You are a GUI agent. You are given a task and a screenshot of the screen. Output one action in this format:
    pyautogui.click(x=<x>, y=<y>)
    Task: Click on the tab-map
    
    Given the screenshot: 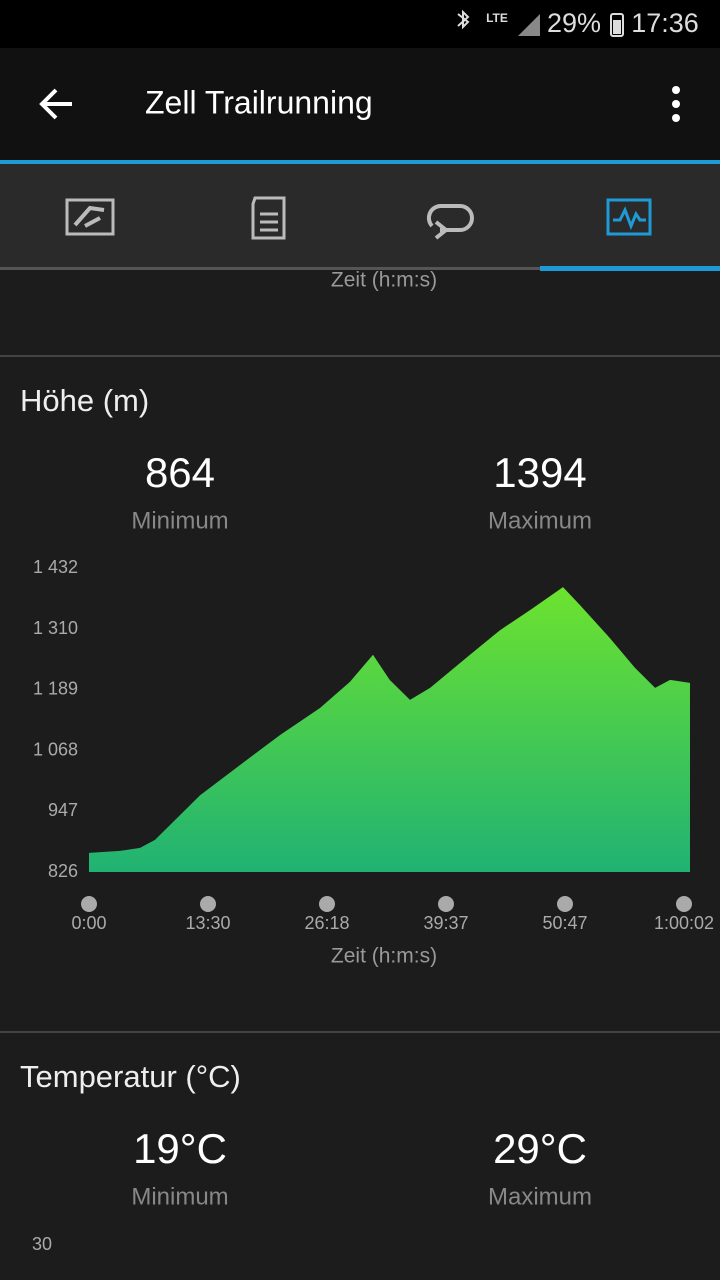 What is the action you would take?
    pyautogui.click(x=90, y=217)
    